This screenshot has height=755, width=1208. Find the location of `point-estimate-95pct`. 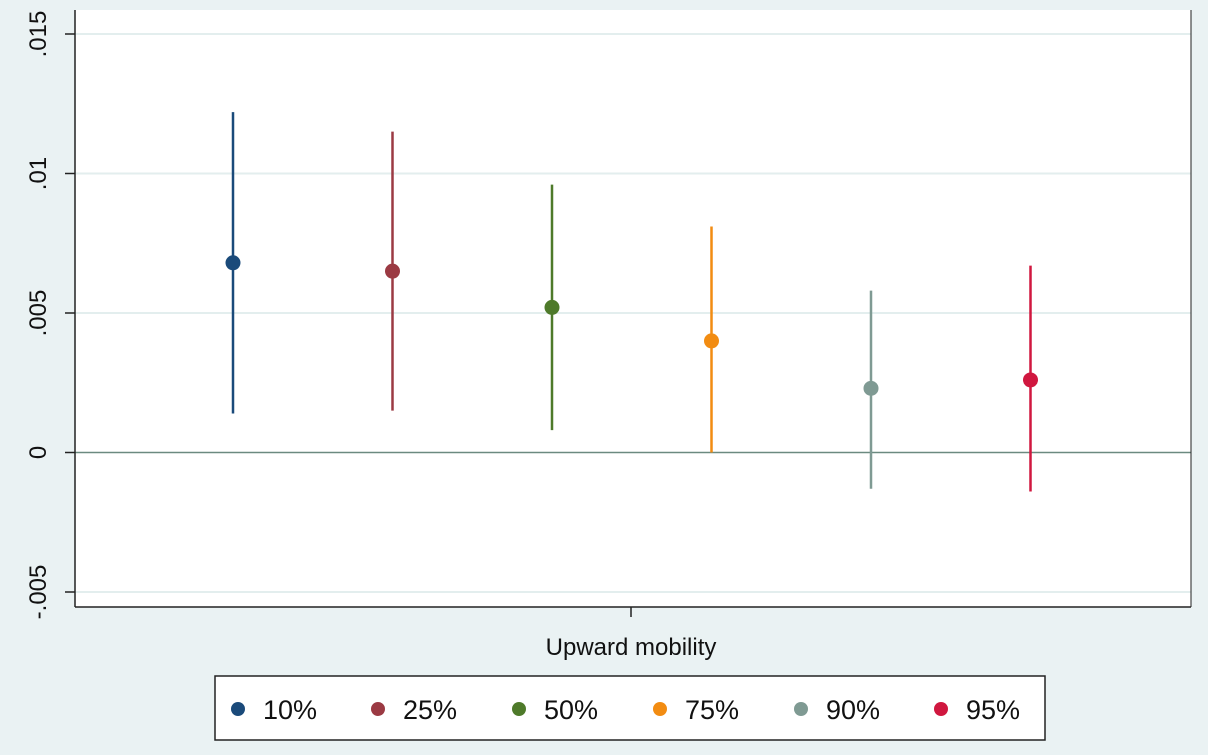

point-estimate-95pct is located at coordinates (1030, 380).